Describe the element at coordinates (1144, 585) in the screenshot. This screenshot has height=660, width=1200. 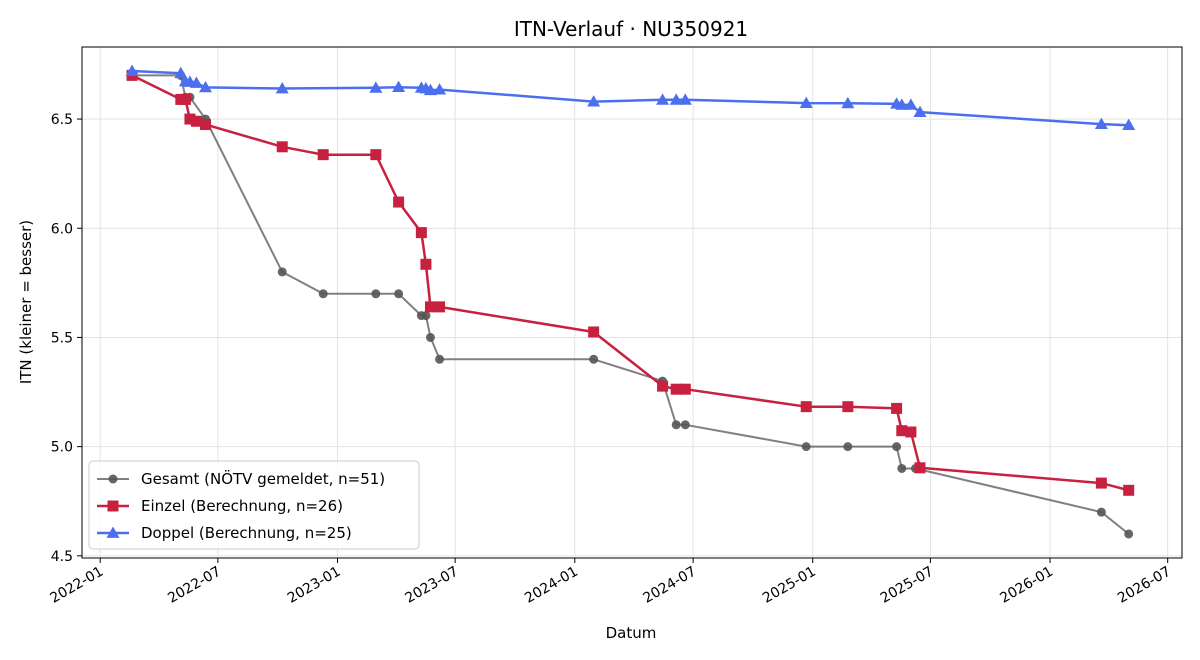
I see `x-tick-label: 2026-07` at that location.